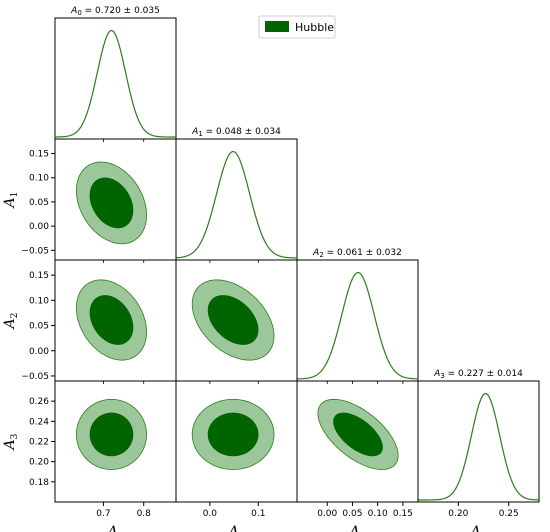 The height and width of the screenshot is (532, 550). What do you see at coordinates (111, 434) in the screenshot?
I see `contour-1sigma-a0-a3` at bounding box center [111, 434].